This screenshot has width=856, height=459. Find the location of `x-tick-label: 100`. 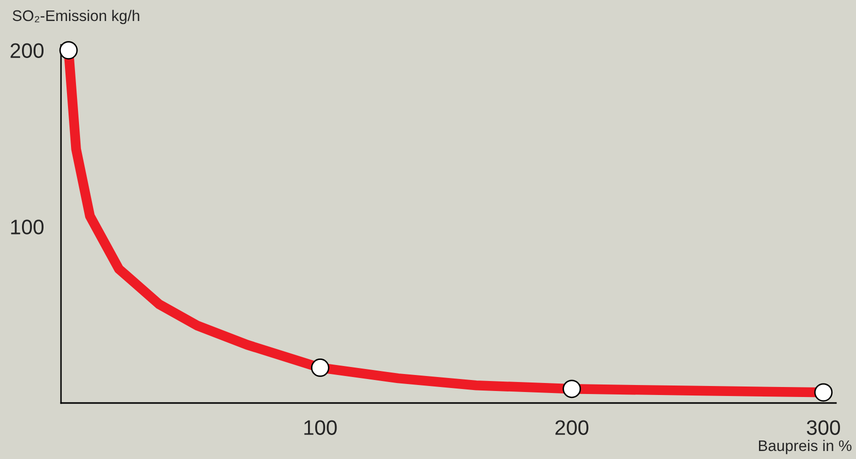

x-tick-label: 100 is located at coordinates (320, 427).